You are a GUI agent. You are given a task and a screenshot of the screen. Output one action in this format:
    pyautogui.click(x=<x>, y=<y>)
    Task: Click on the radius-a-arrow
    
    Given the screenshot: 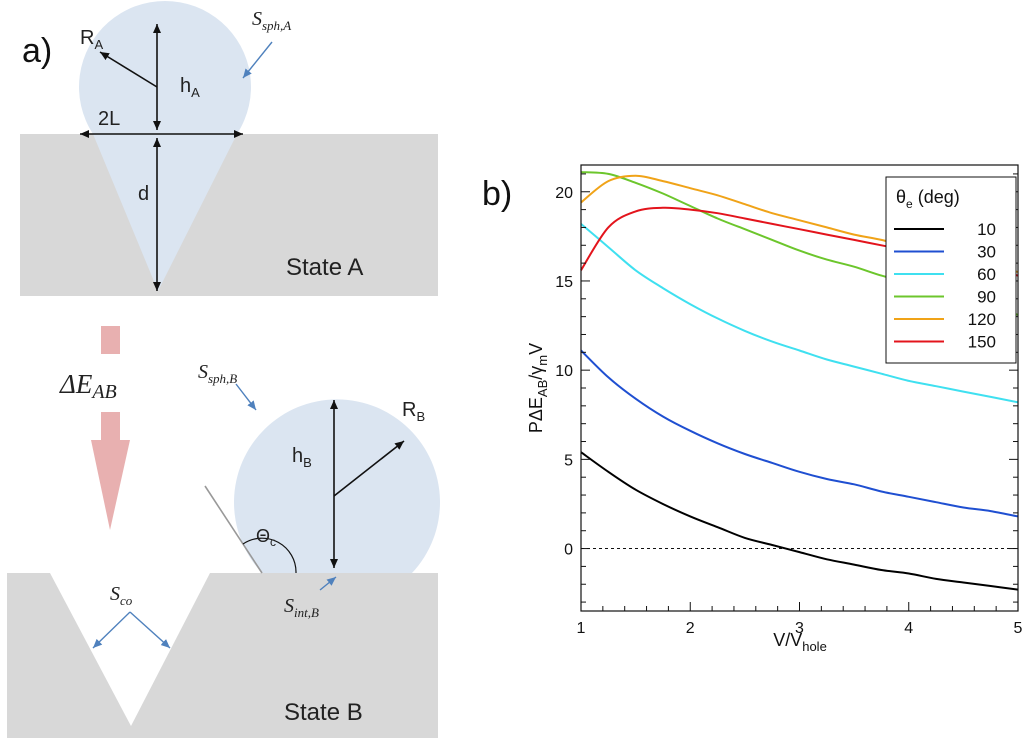 What is the action you would take?
    pyautogui.click(x=128, y=69)
    